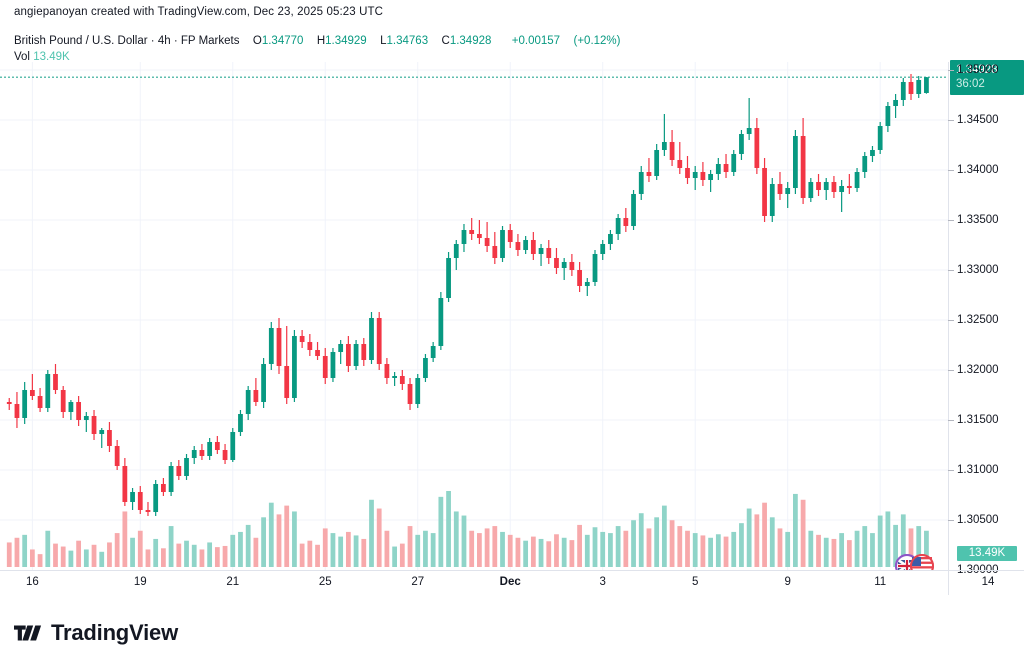 The image size is (1024, 661). Describe the element at coordinates (257, 41) in the screenshot. I see `legend-open-label: O` at that location.